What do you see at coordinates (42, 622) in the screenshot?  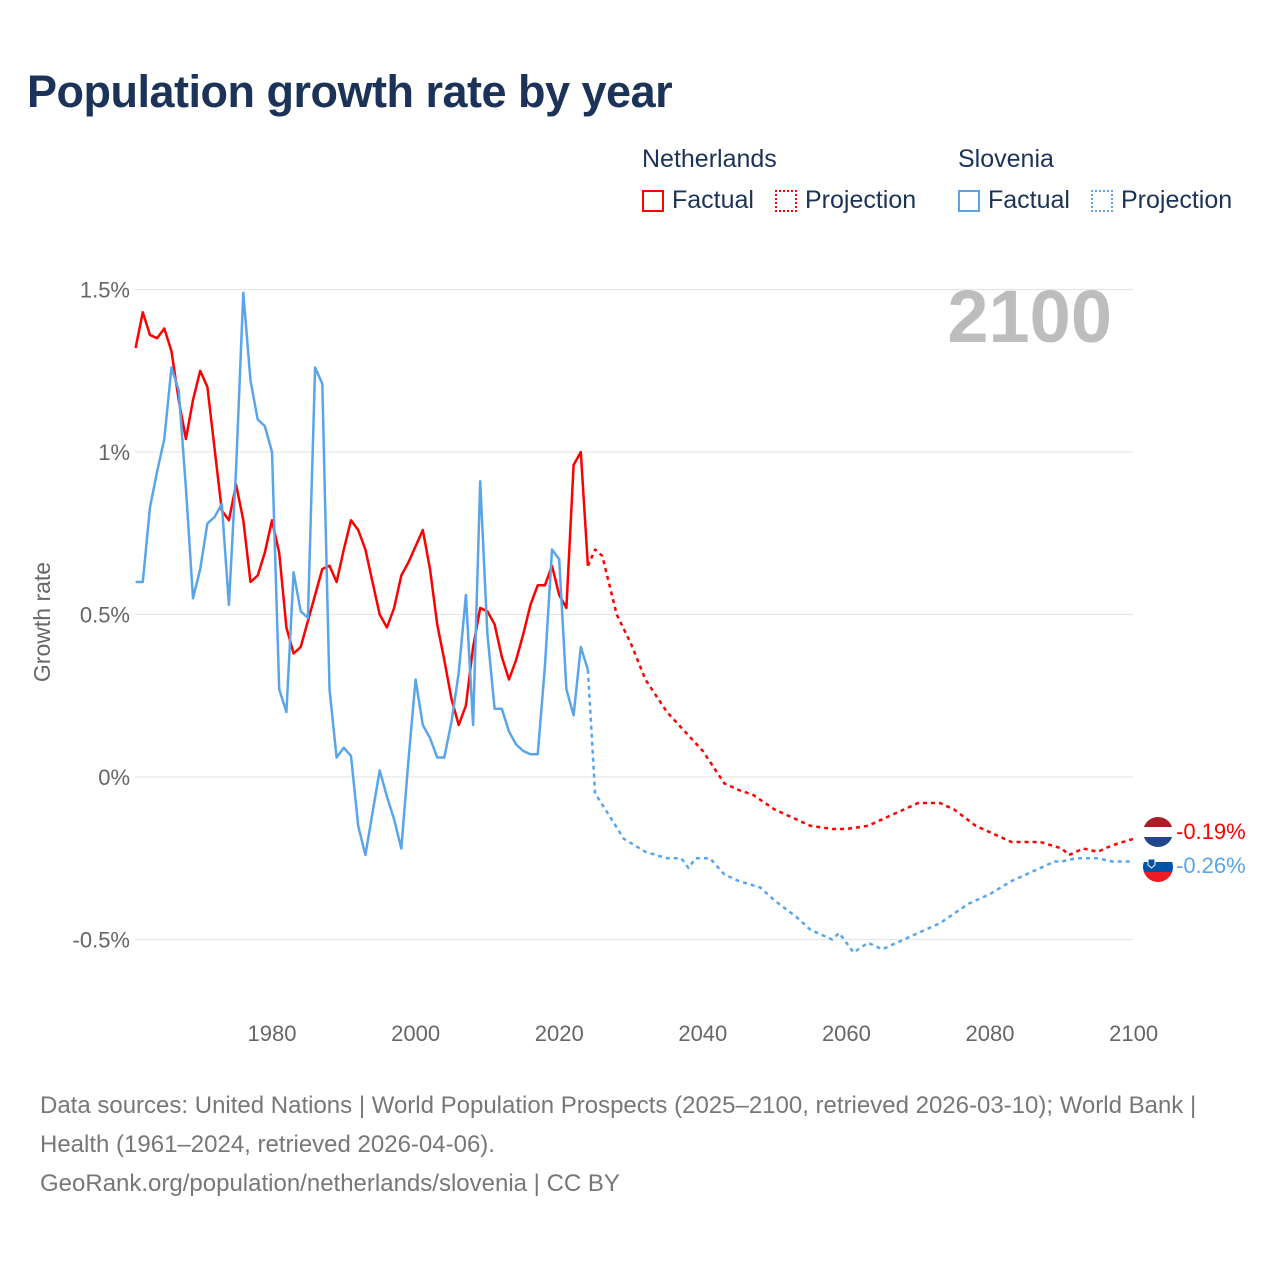 I see `y-axis-label: Growth rate` at bounding box center [42, 622].